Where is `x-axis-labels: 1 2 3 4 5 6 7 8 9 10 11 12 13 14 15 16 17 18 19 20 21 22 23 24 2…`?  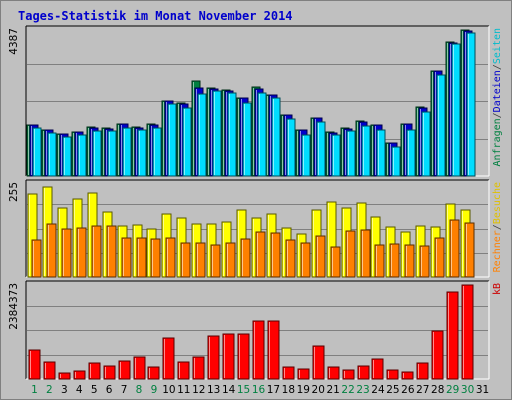 x-axis-labels: 1 2 3 4 5 6 7 8 9 10 11 12 13 14 15 16 17 18 19 20 21 22 23 24 2… is located at coordinates (260, 390).